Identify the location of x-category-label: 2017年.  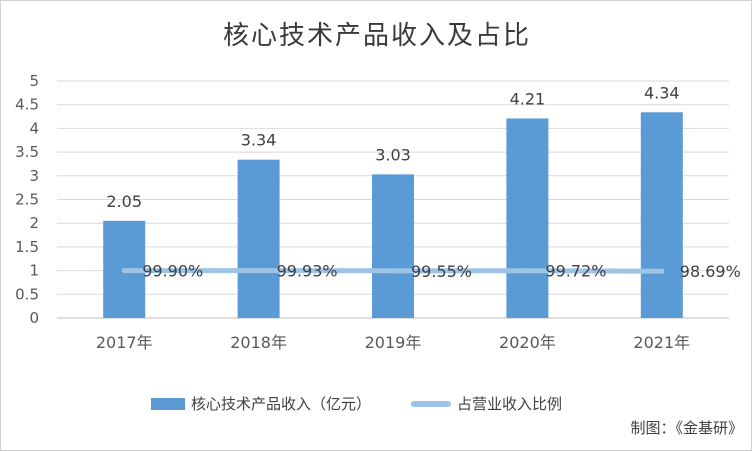
(124, 342).